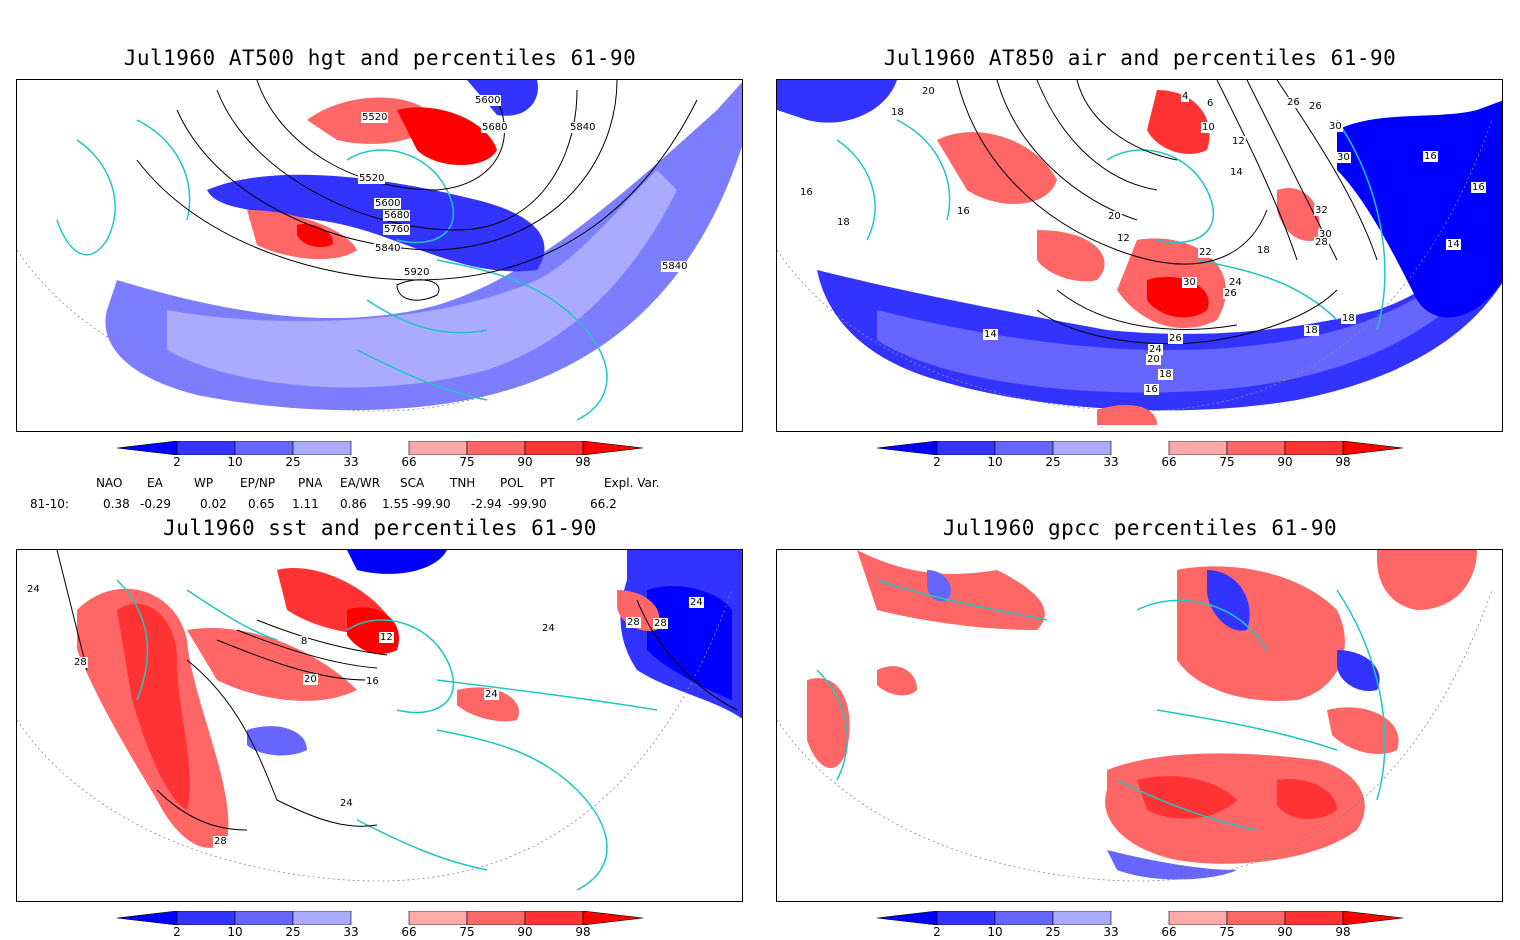 The image size is (1520, 940). Describe the element at coordinates (375, 117) in the screenshot. I see `contour-label: 5520` at that location.